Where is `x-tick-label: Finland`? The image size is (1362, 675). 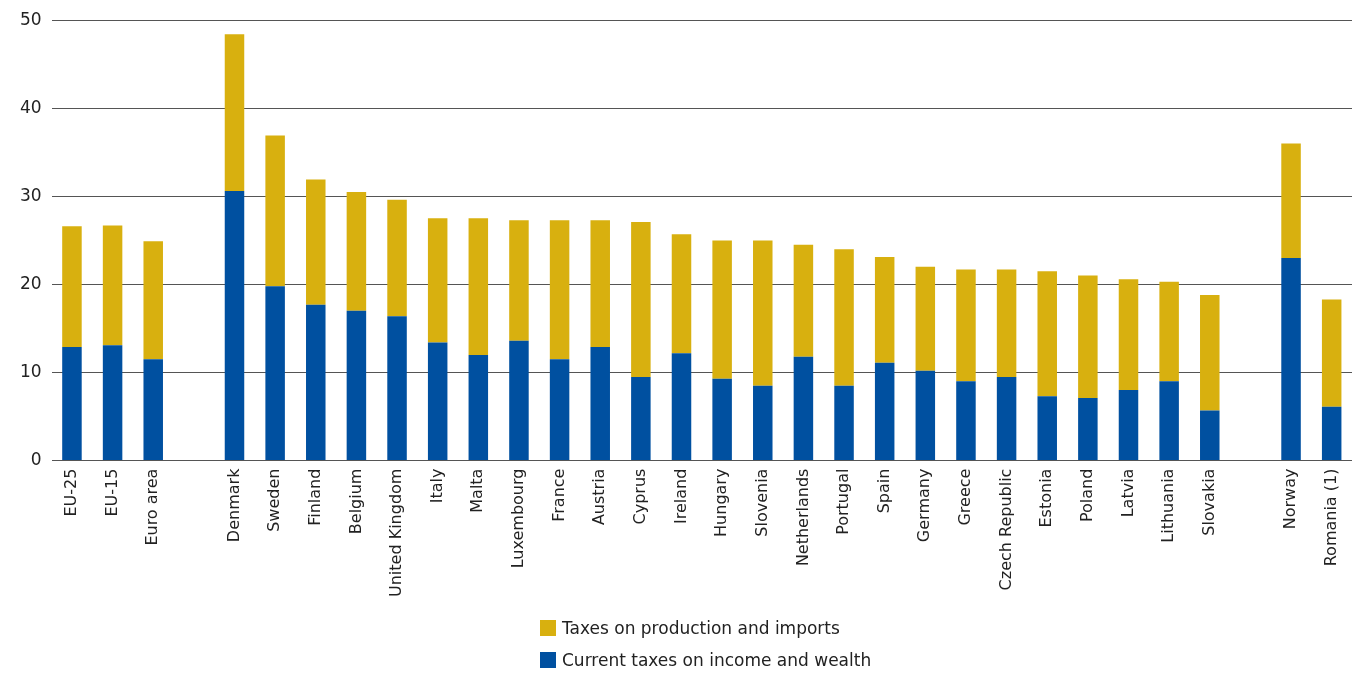 x-tick-label: Finland is located at coordinates (314, 497).